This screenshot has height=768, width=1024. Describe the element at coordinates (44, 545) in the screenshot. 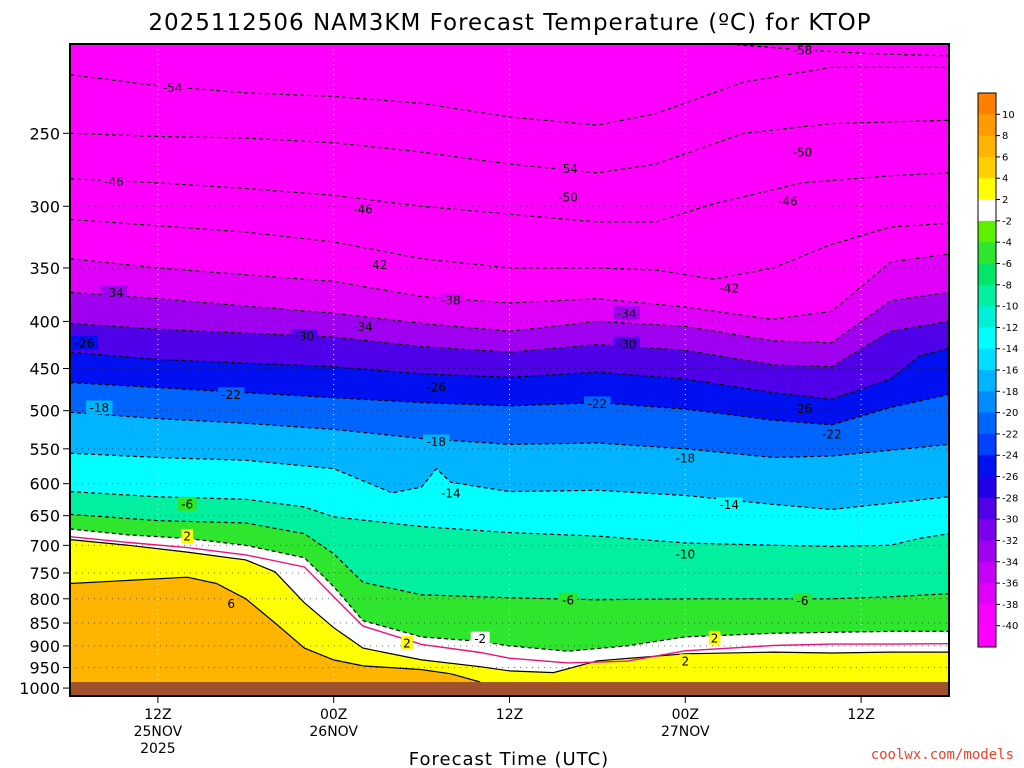

I see `y-tick-label: 700` at that location.